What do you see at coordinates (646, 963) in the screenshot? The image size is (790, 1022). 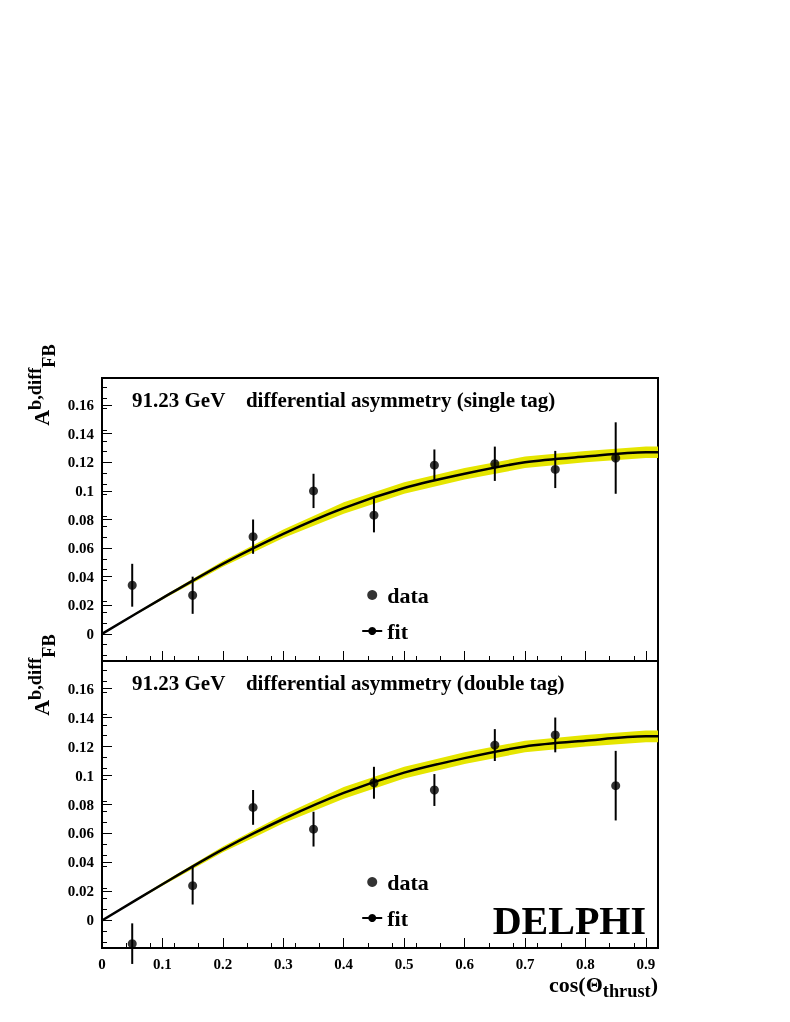 I see `x-tick-label: 0.9` at bounding box center [646, 963].